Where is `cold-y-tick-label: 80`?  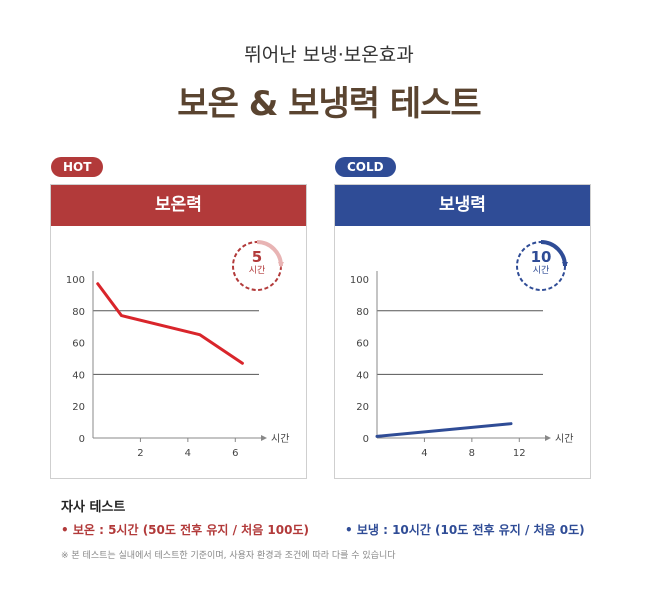 cold-y-tick-label: 80 is located at coordinates (362, 312).